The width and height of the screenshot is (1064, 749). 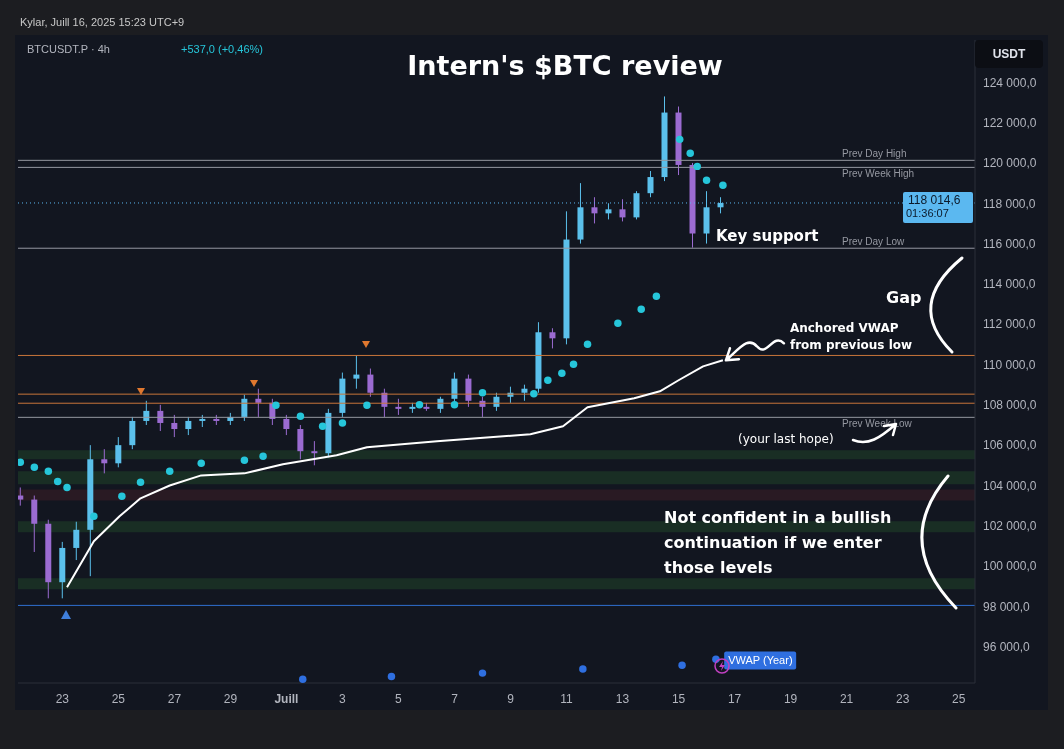 What do you see at coordinates (1010, 82) in the screenshot?
I see `y-tick-label: 124 000,0` at bounding box center [1010, 82].